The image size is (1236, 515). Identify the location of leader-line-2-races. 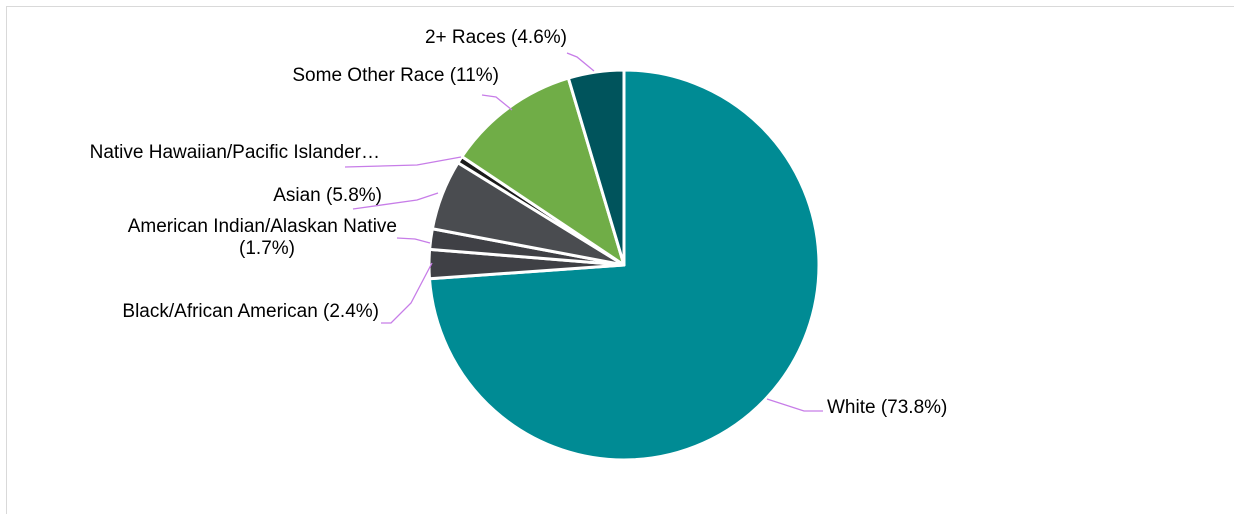
(580, 62).